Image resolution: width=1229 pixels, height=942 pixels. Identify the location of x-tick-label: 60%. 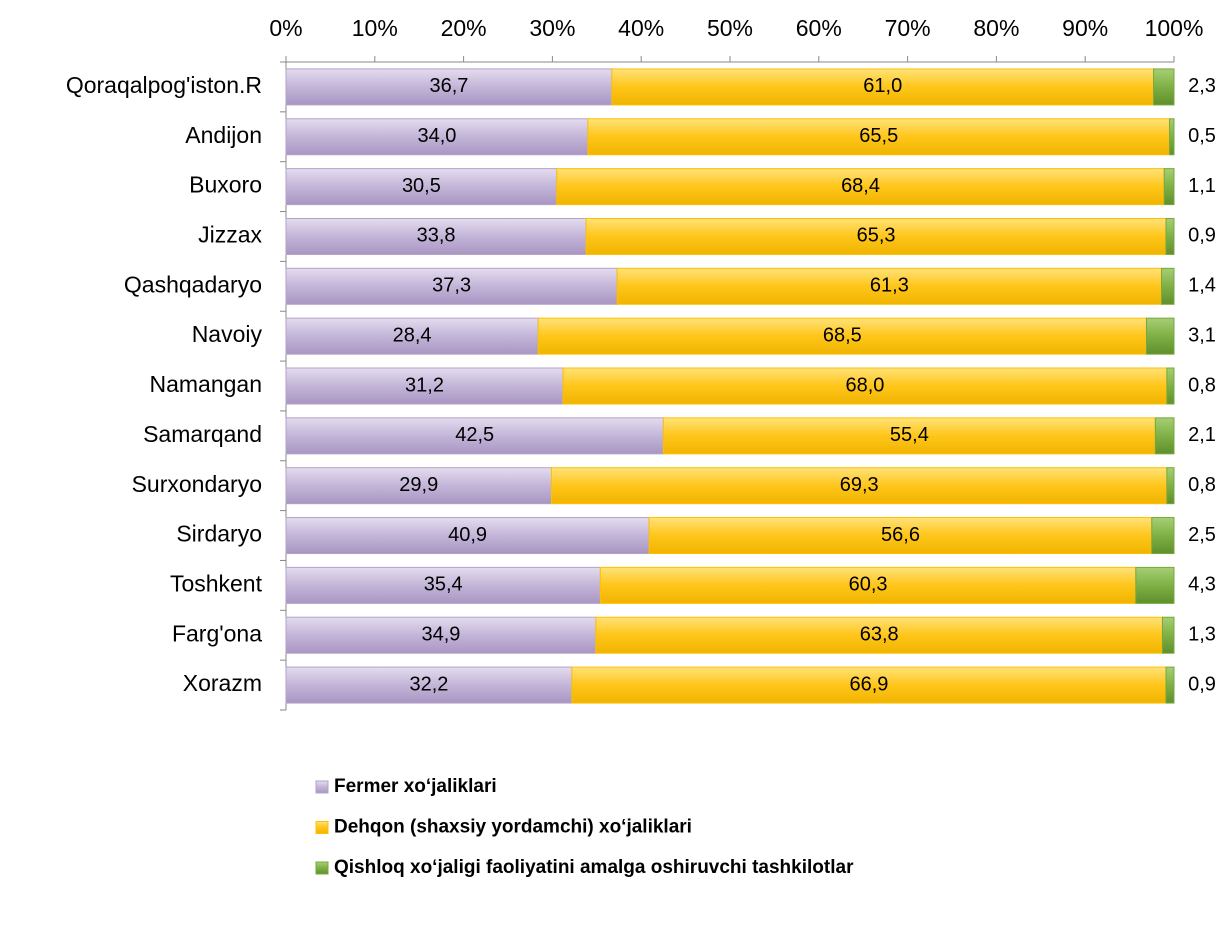
(819, 28).